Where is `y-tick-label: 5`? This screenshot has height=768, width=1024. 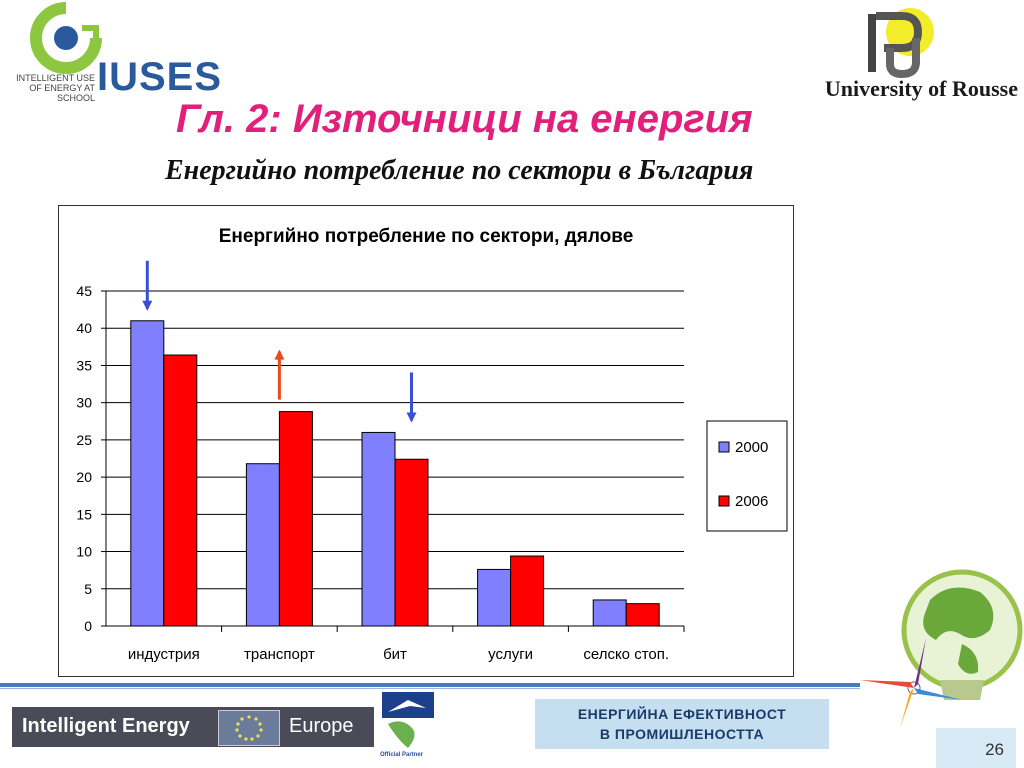 y-tick-label: 5 is located at coordinates (88, 589).